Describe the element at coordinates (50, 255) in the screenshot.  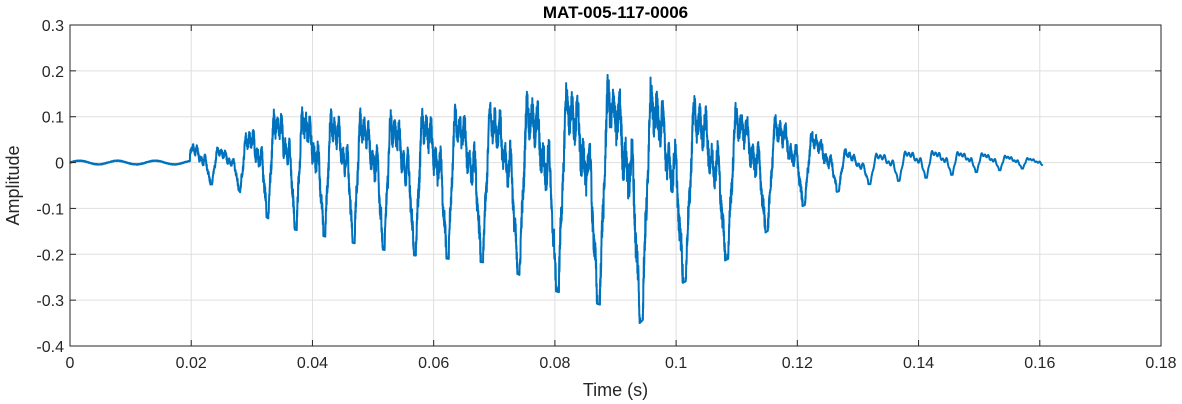
I see `y-tick-label: -0.2` at that location.